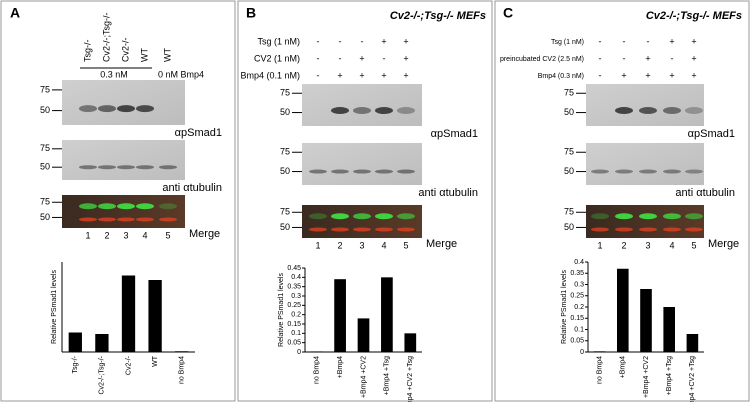 The width and height of the screenshot is (750, 402). What do you see at coordinates (87, 50) in the screenshot?
I see `column-label: Tsg-/-` at bounding box center [87, 50].